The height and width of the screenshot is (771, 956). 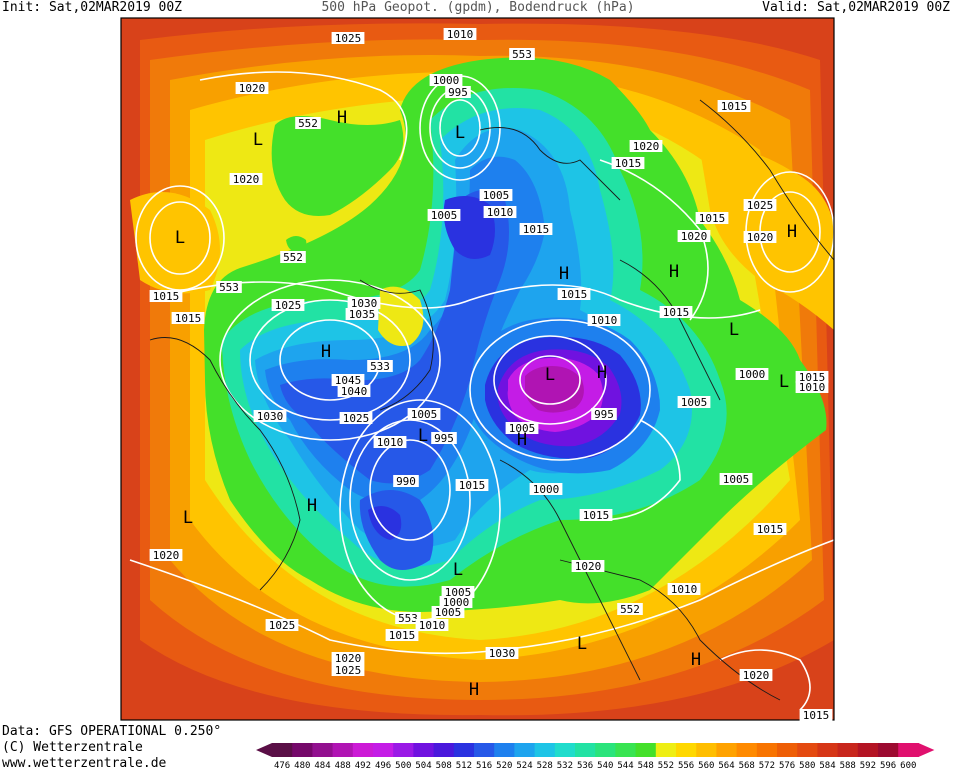 What do you see at coordinates (343, 765) in the screenshot?
I see `scale-tick-label: 488` at bounding box center [343, 765].